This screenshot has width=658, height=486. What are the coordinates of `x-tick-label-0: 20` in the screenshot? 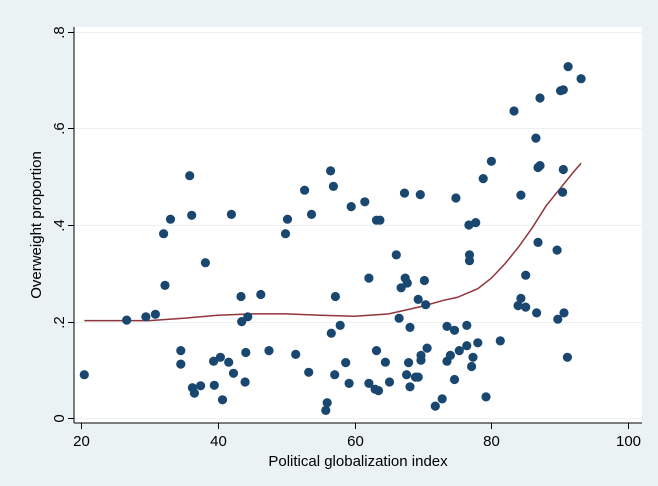 It's located at (81, 441).